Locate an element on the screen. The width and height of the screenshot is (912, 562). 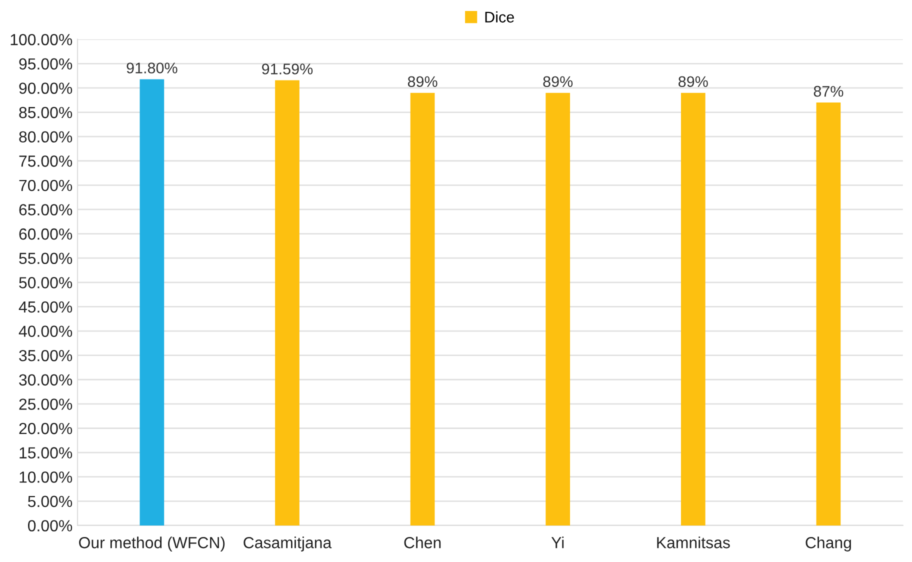
y-tick-label: 35.00% is located at coordinates (45, 356).